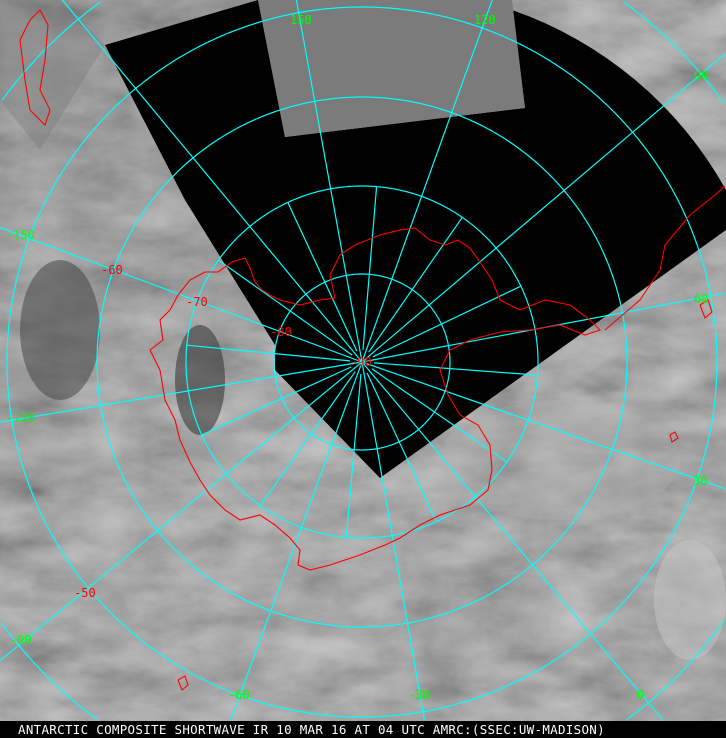 This screenshot has width=726, height=738. What do you see at coordinates (281, 332) in the screenshot?
I see `lat-label-minus80: -80` at bounding box center [281, 332].